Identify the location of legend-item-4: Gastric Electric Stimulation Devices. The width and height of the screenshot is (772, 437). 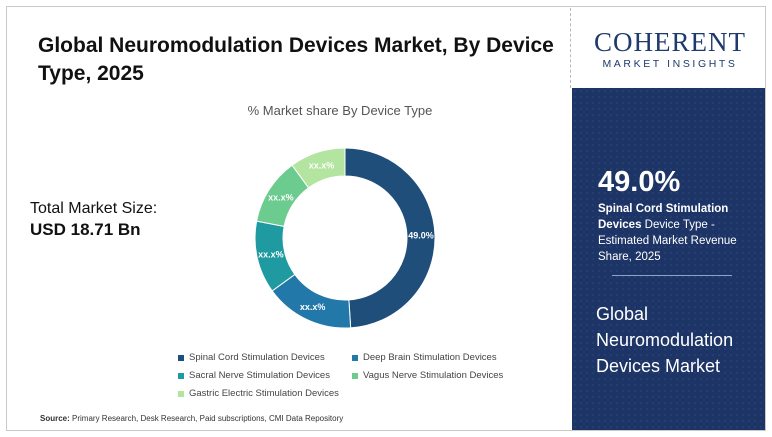
(262, 393).